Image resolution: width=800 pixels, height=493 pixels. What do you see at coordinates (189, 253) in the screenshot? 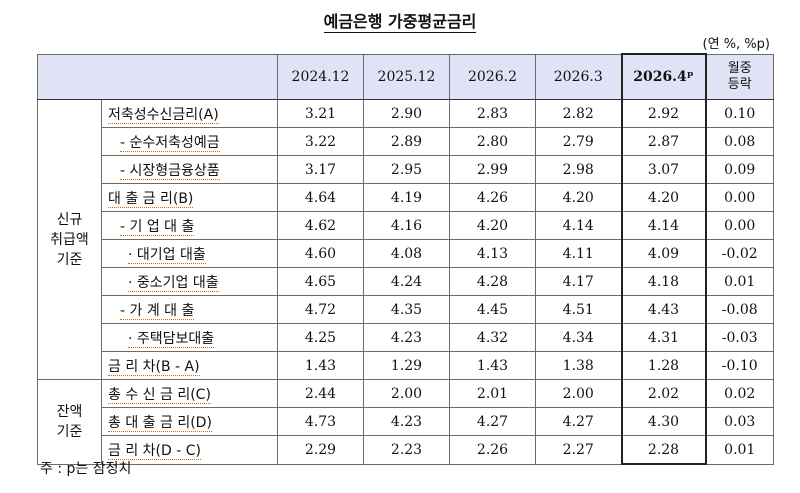
I see `row-label: · 대기업 대출` at bounding box center [189, 253].